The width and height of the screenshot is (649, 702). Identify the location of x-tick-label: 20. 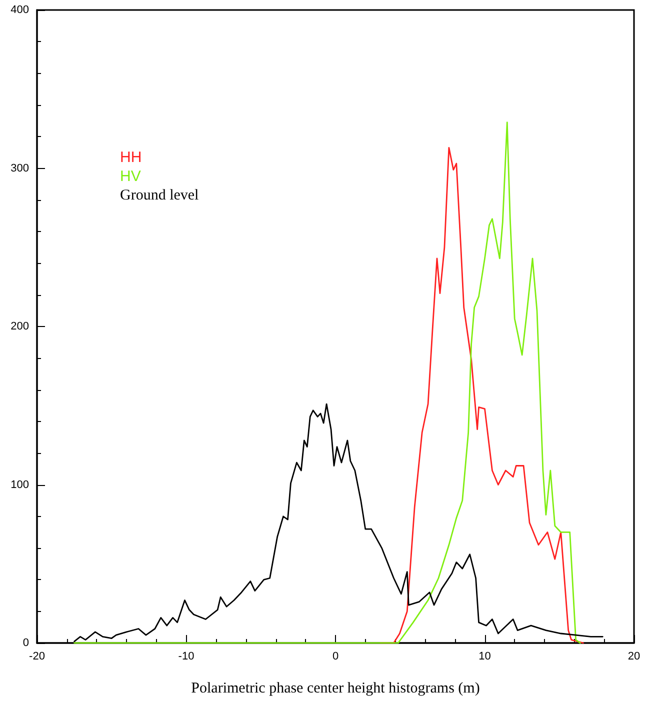
(634, 656).